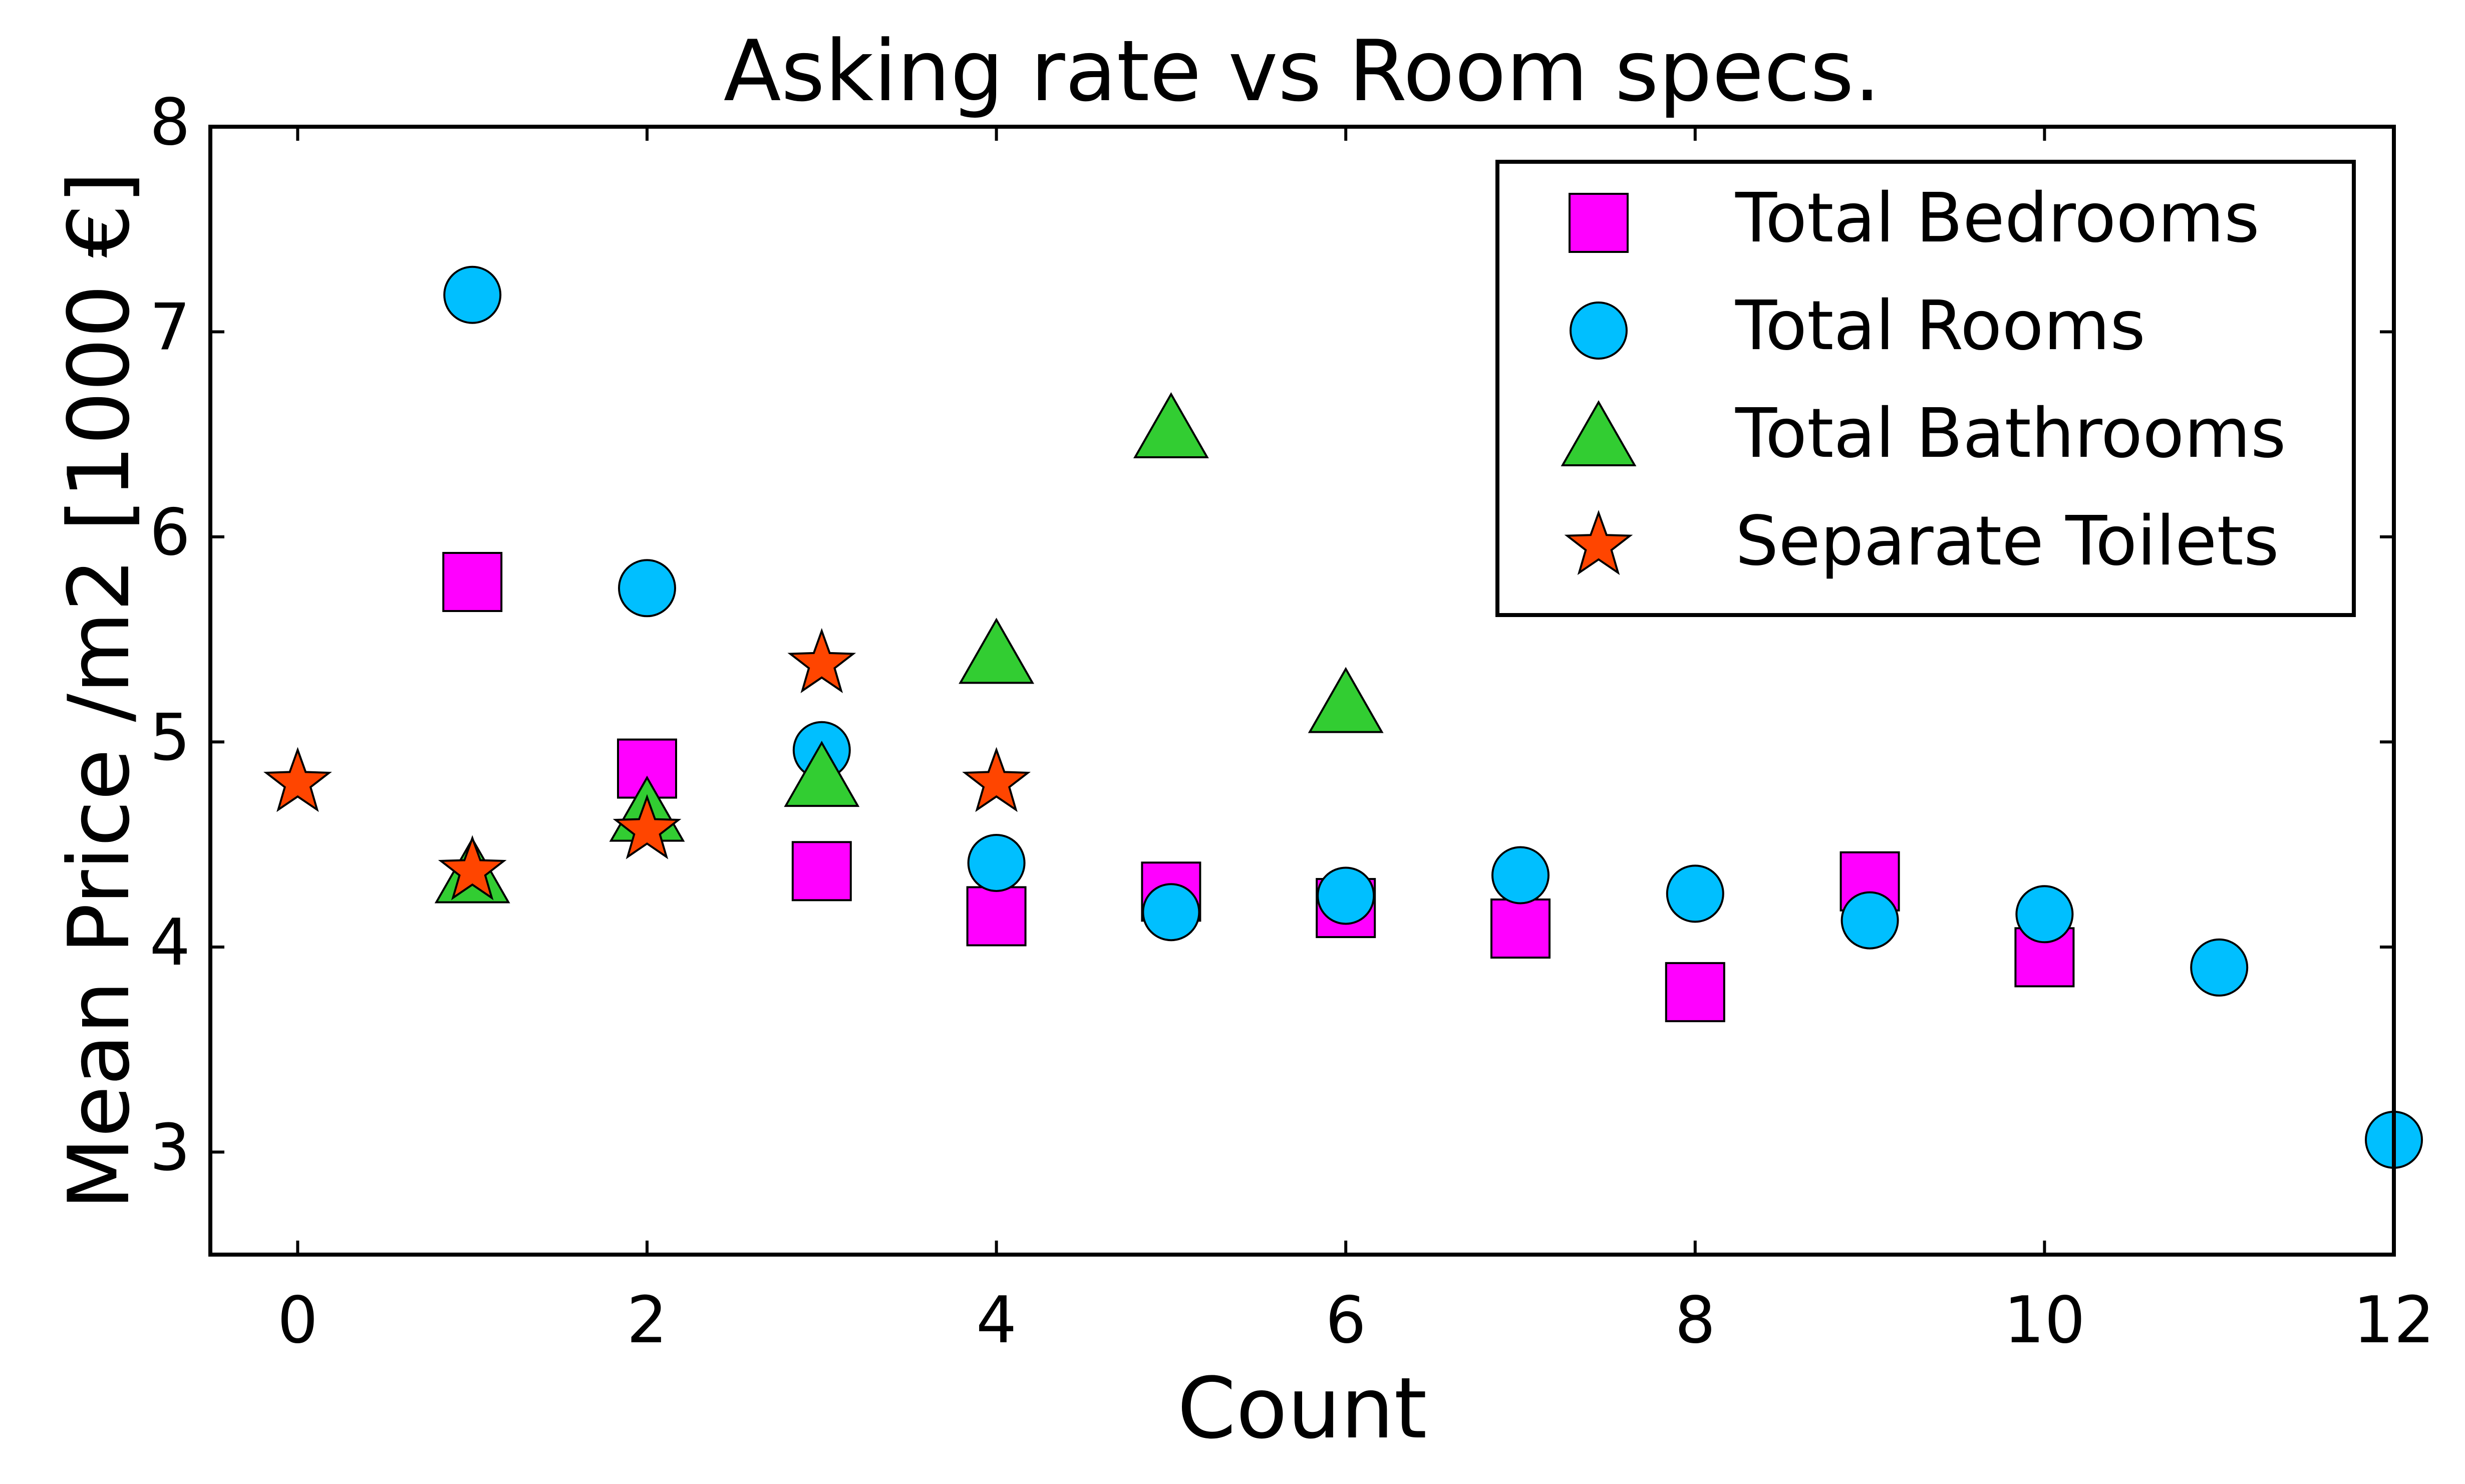 Image resolution: width=2465 pixels, height=1484 pixels. Describe the element at coordinates (170, 943) in the screenshot. I see `y-tick-label: 4` at that location.